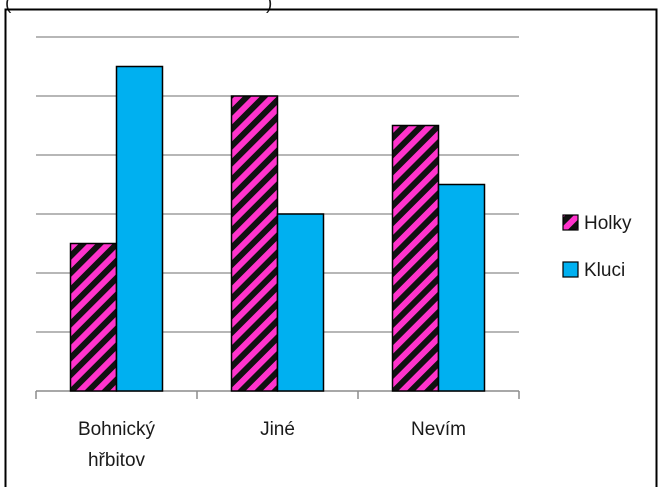 This screenshot has width=662, height=487. What do you see at coordinates (604, 270) in the screenshot?
I see `legend-label-kluci: Kluci` at bounding box center [604, 270].